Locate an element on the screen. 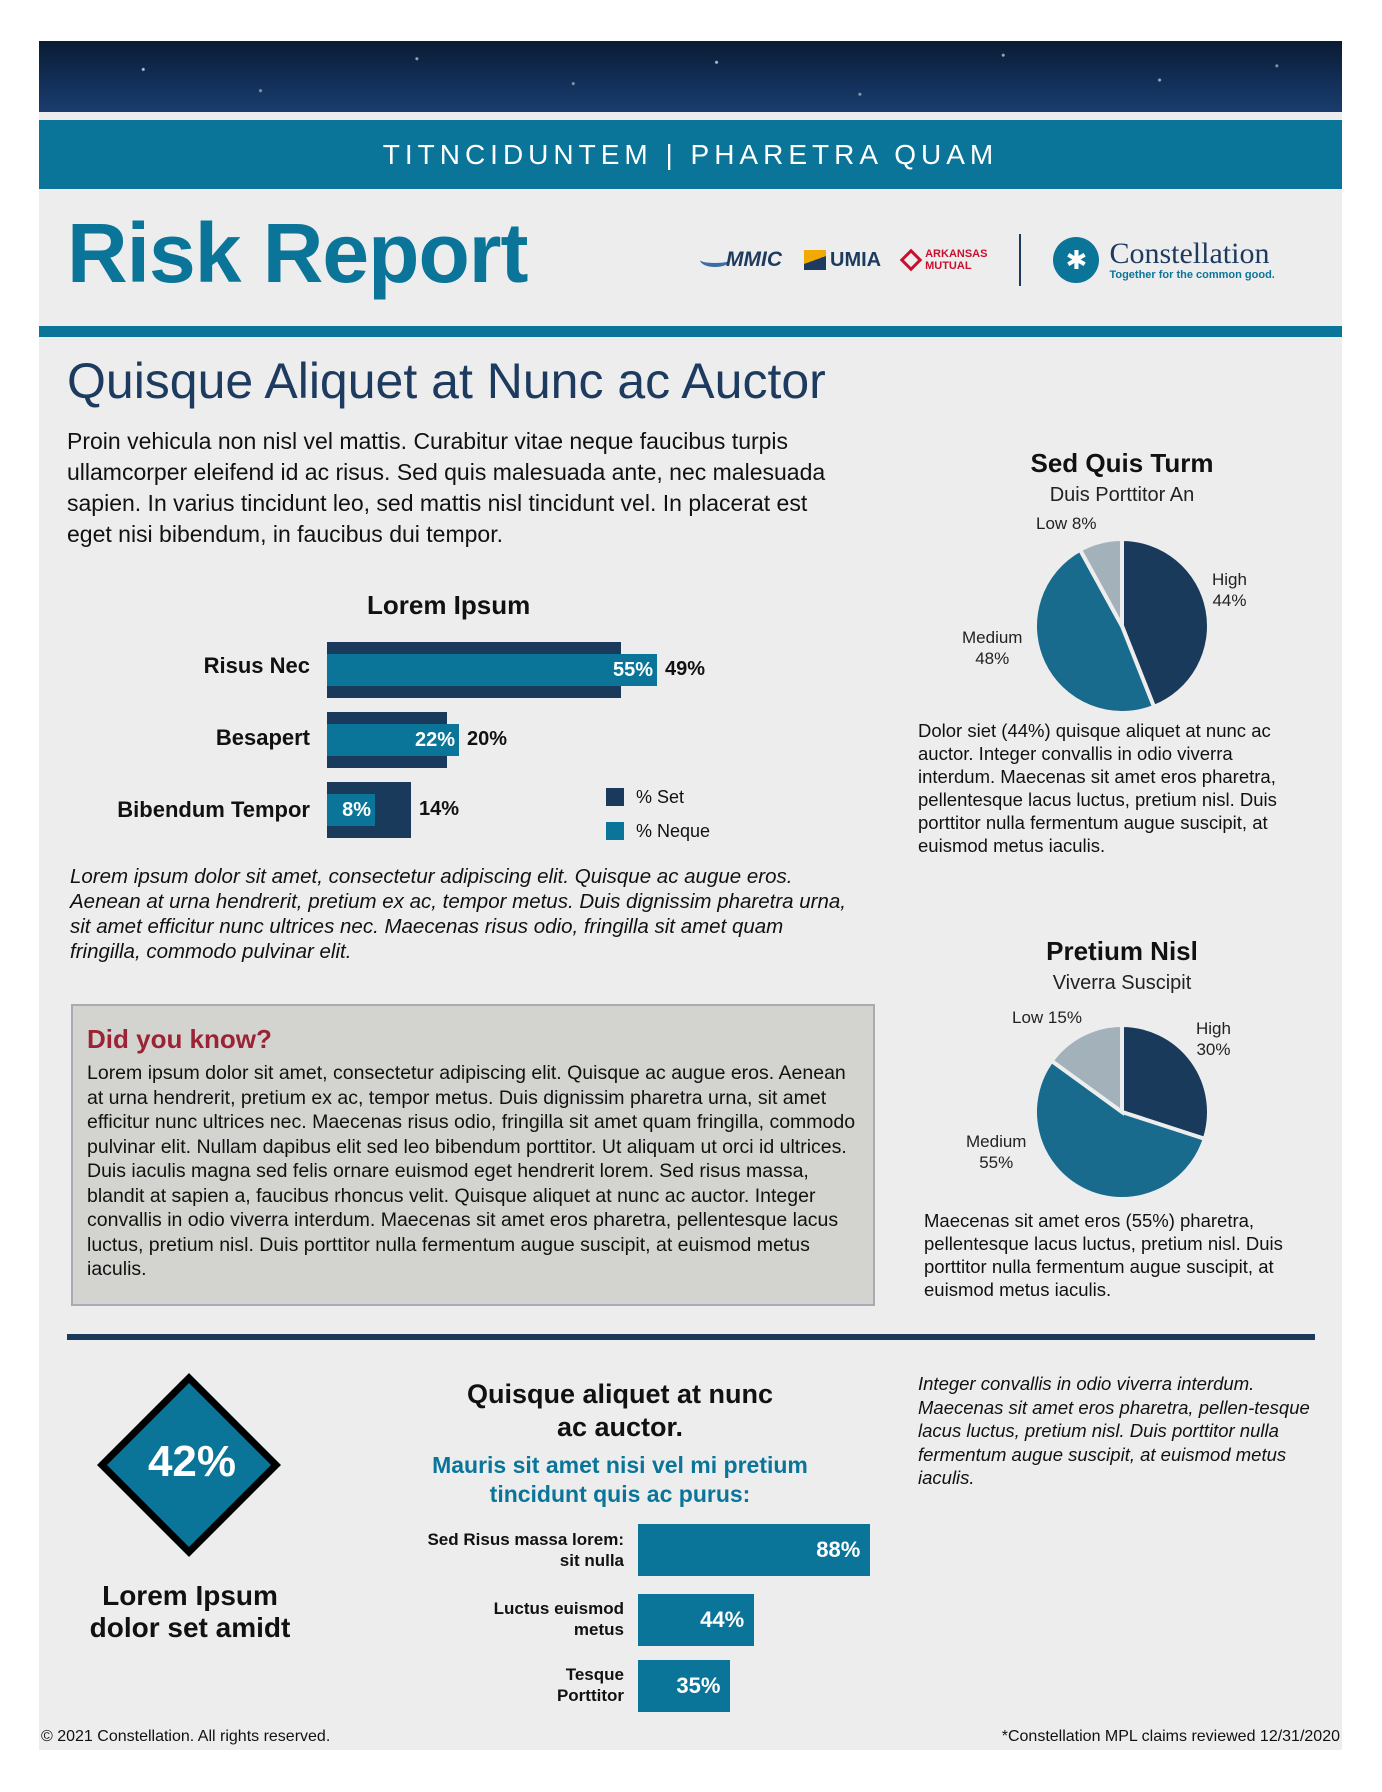 This screenshot has width=1382, height=1792. bar-set-value: 14% is located at coordinates (439, 809).